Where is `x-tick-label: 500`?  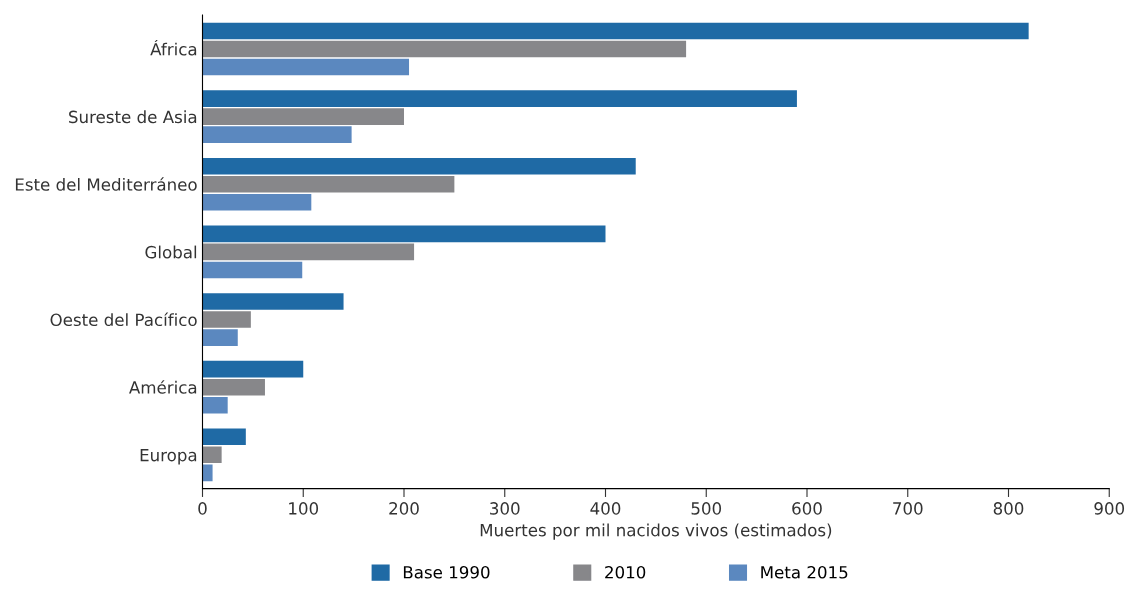
x-tick-label: 500 is located at coordinates (706, 508).